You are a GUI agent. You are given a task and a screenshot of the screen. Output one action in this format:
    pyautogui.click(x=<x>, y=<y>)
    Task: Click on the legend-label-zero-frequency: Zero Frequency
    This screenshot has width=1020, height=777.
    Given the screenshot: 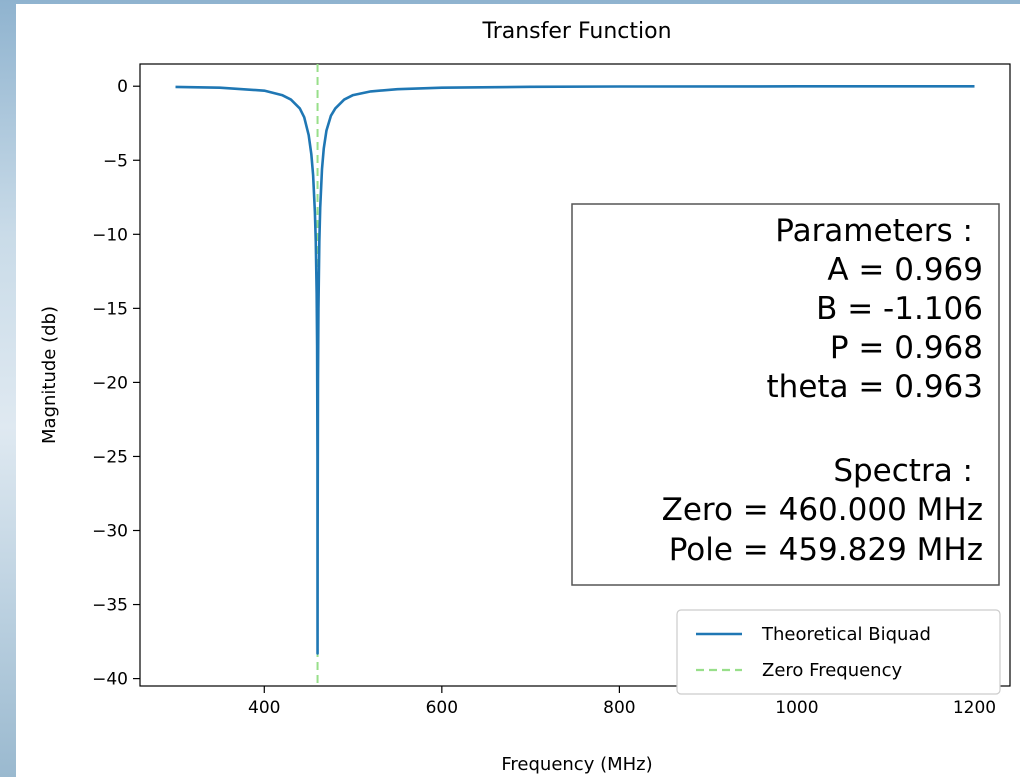 What is the action you would take?
    pyautogui.click(x=832, y=670)
    